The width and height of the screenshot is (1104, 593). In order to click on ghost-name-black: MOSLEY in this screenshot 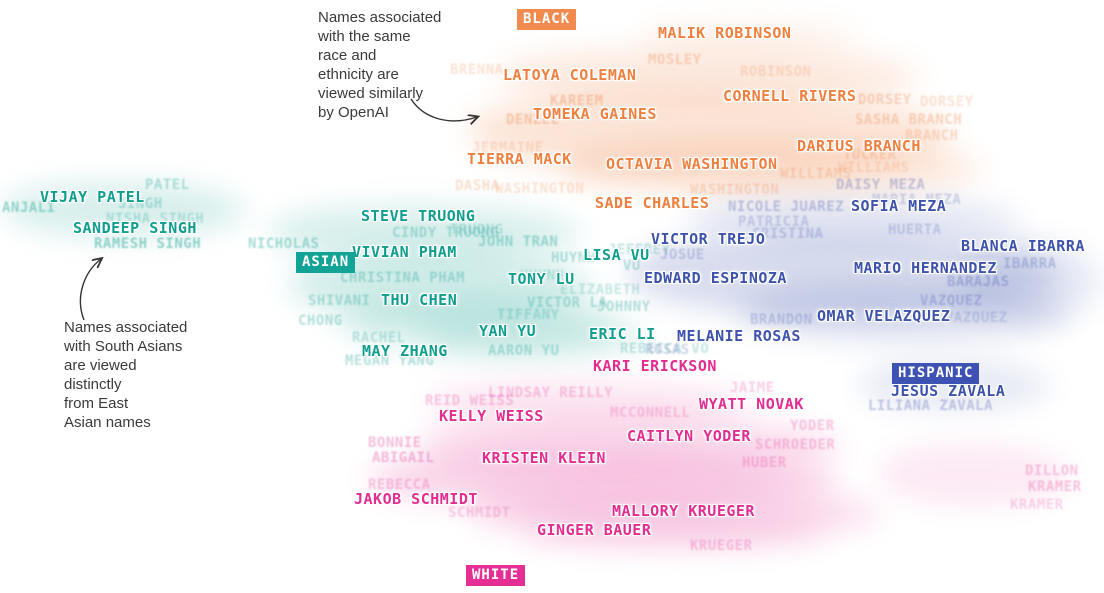, I will do `click(675, 60)`.